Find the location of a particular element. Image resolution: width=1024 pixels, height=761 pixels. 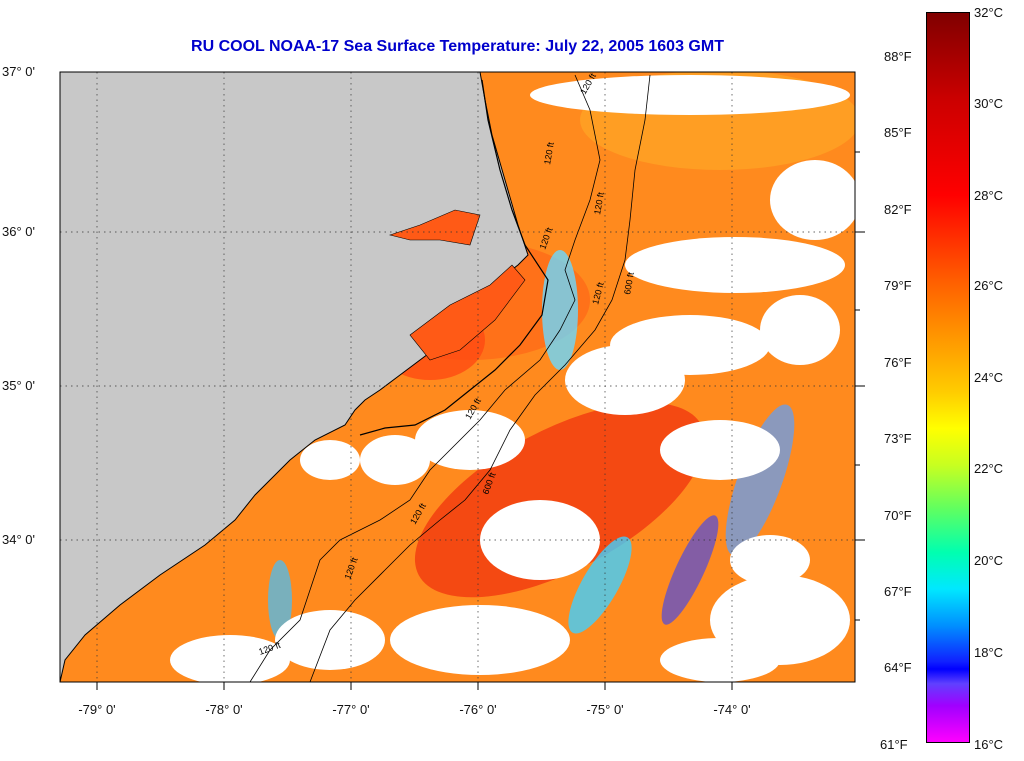

celsius-label: 16°C is located at coordinates (989, 744).